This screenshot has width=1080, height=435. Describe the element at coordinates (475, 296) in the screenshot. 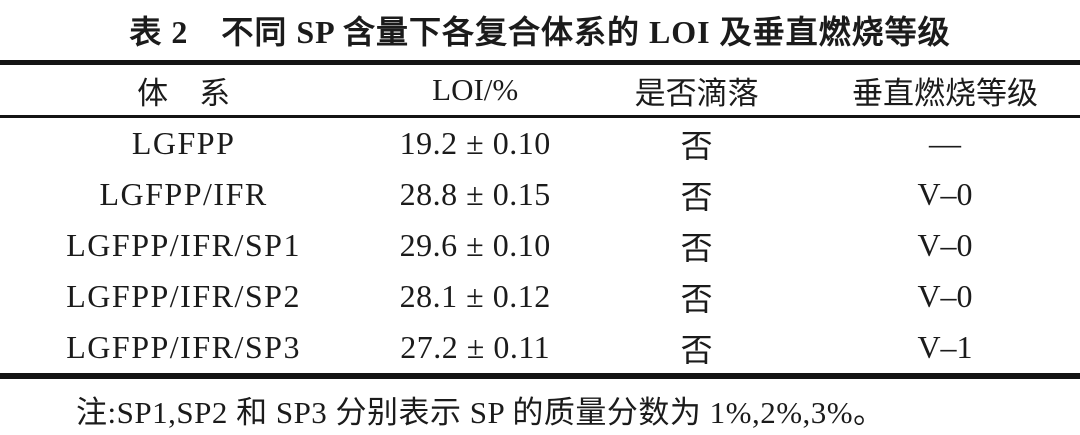

I see `cell-loi: 28.1 ± 0.12` at that location.